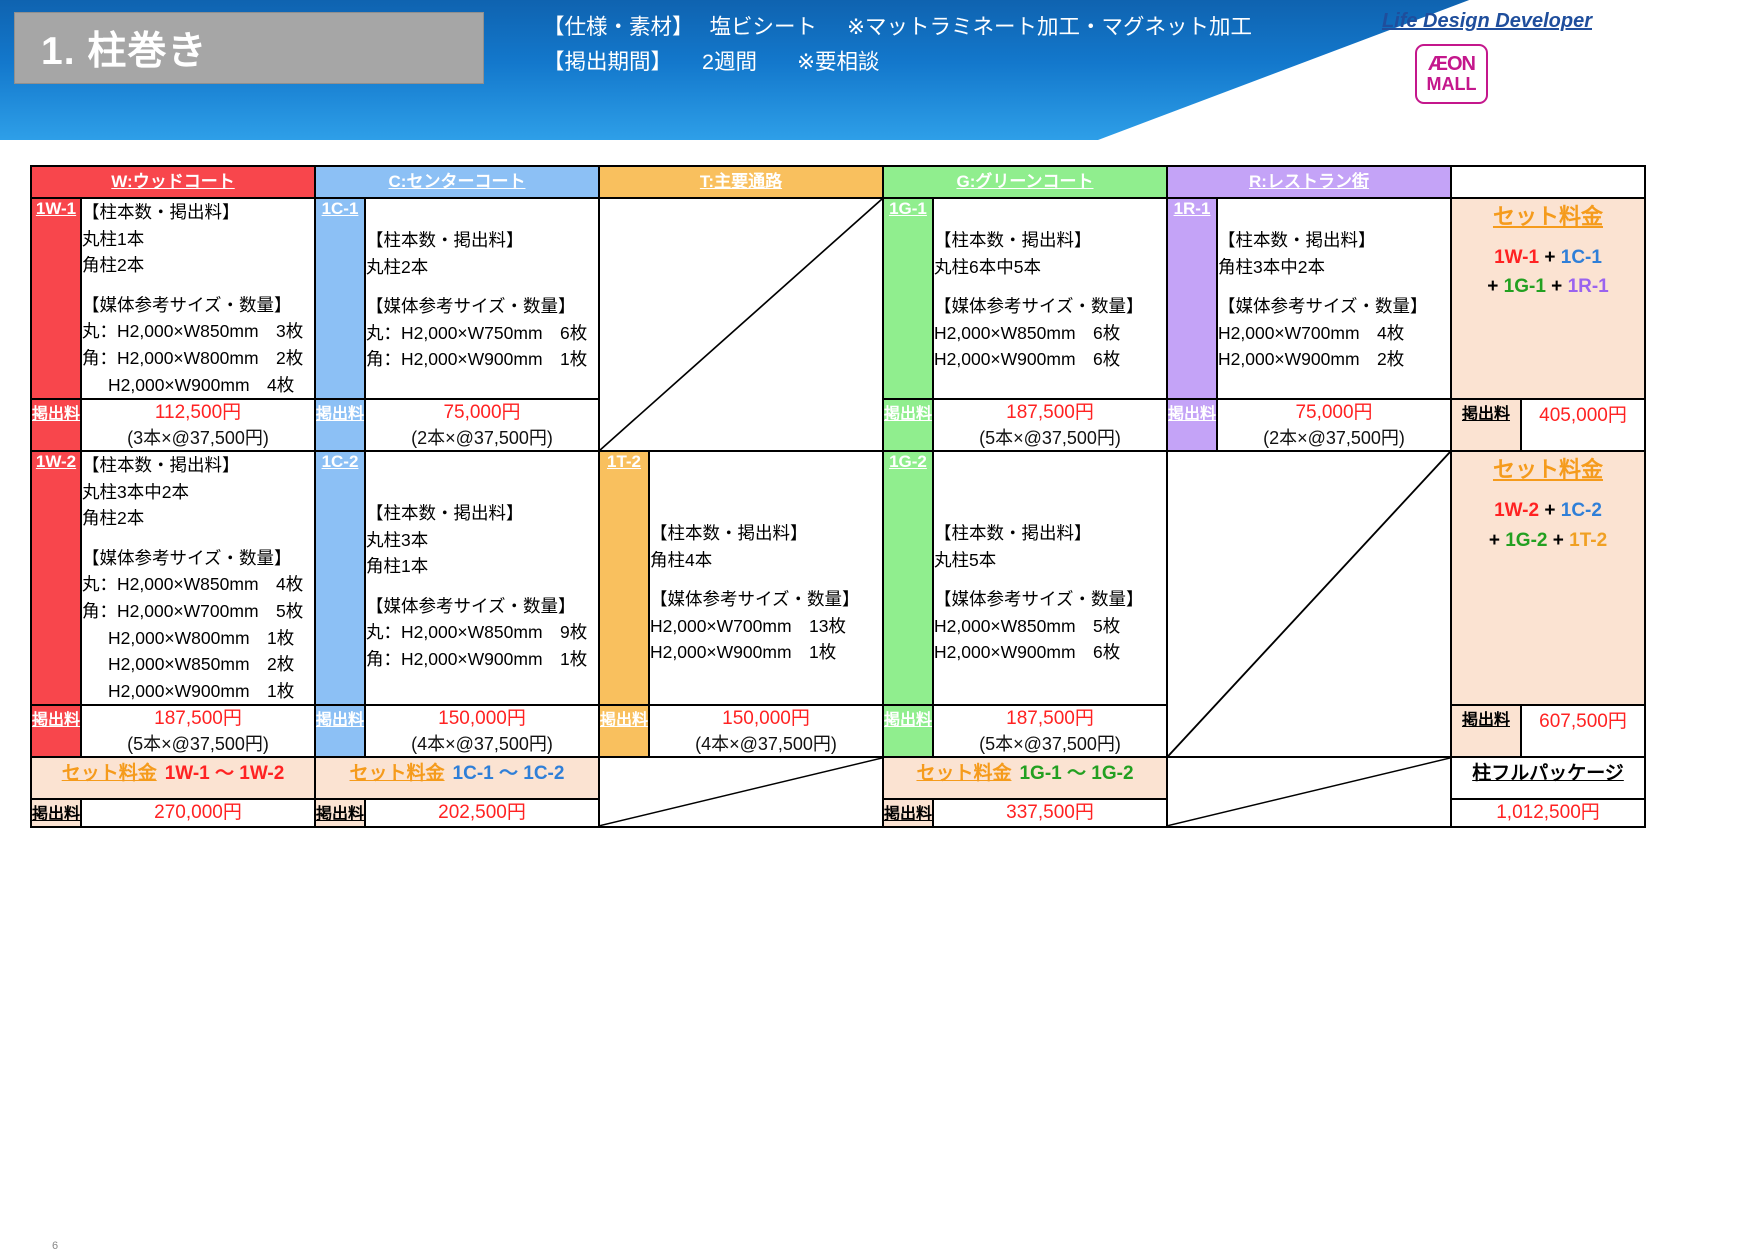 The height and width of the screenshot is (1254, 1738). I want to click on set-code-1c-1: 1C-1, so click(1581, 257).